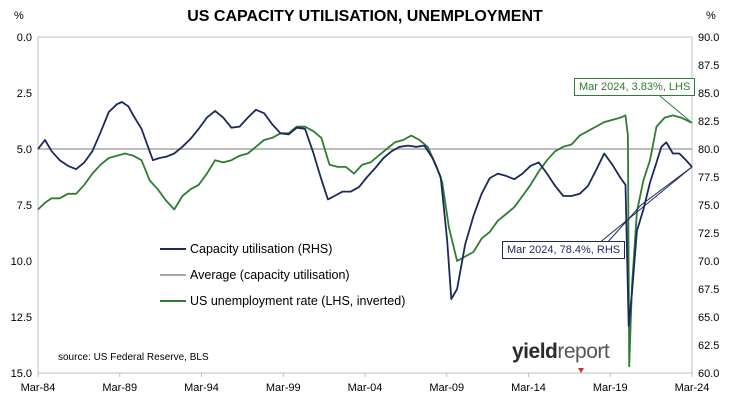 Image resolution: width=730 pixels, height=400 pixels. I want to click on leader-layer, so click(645, 170).